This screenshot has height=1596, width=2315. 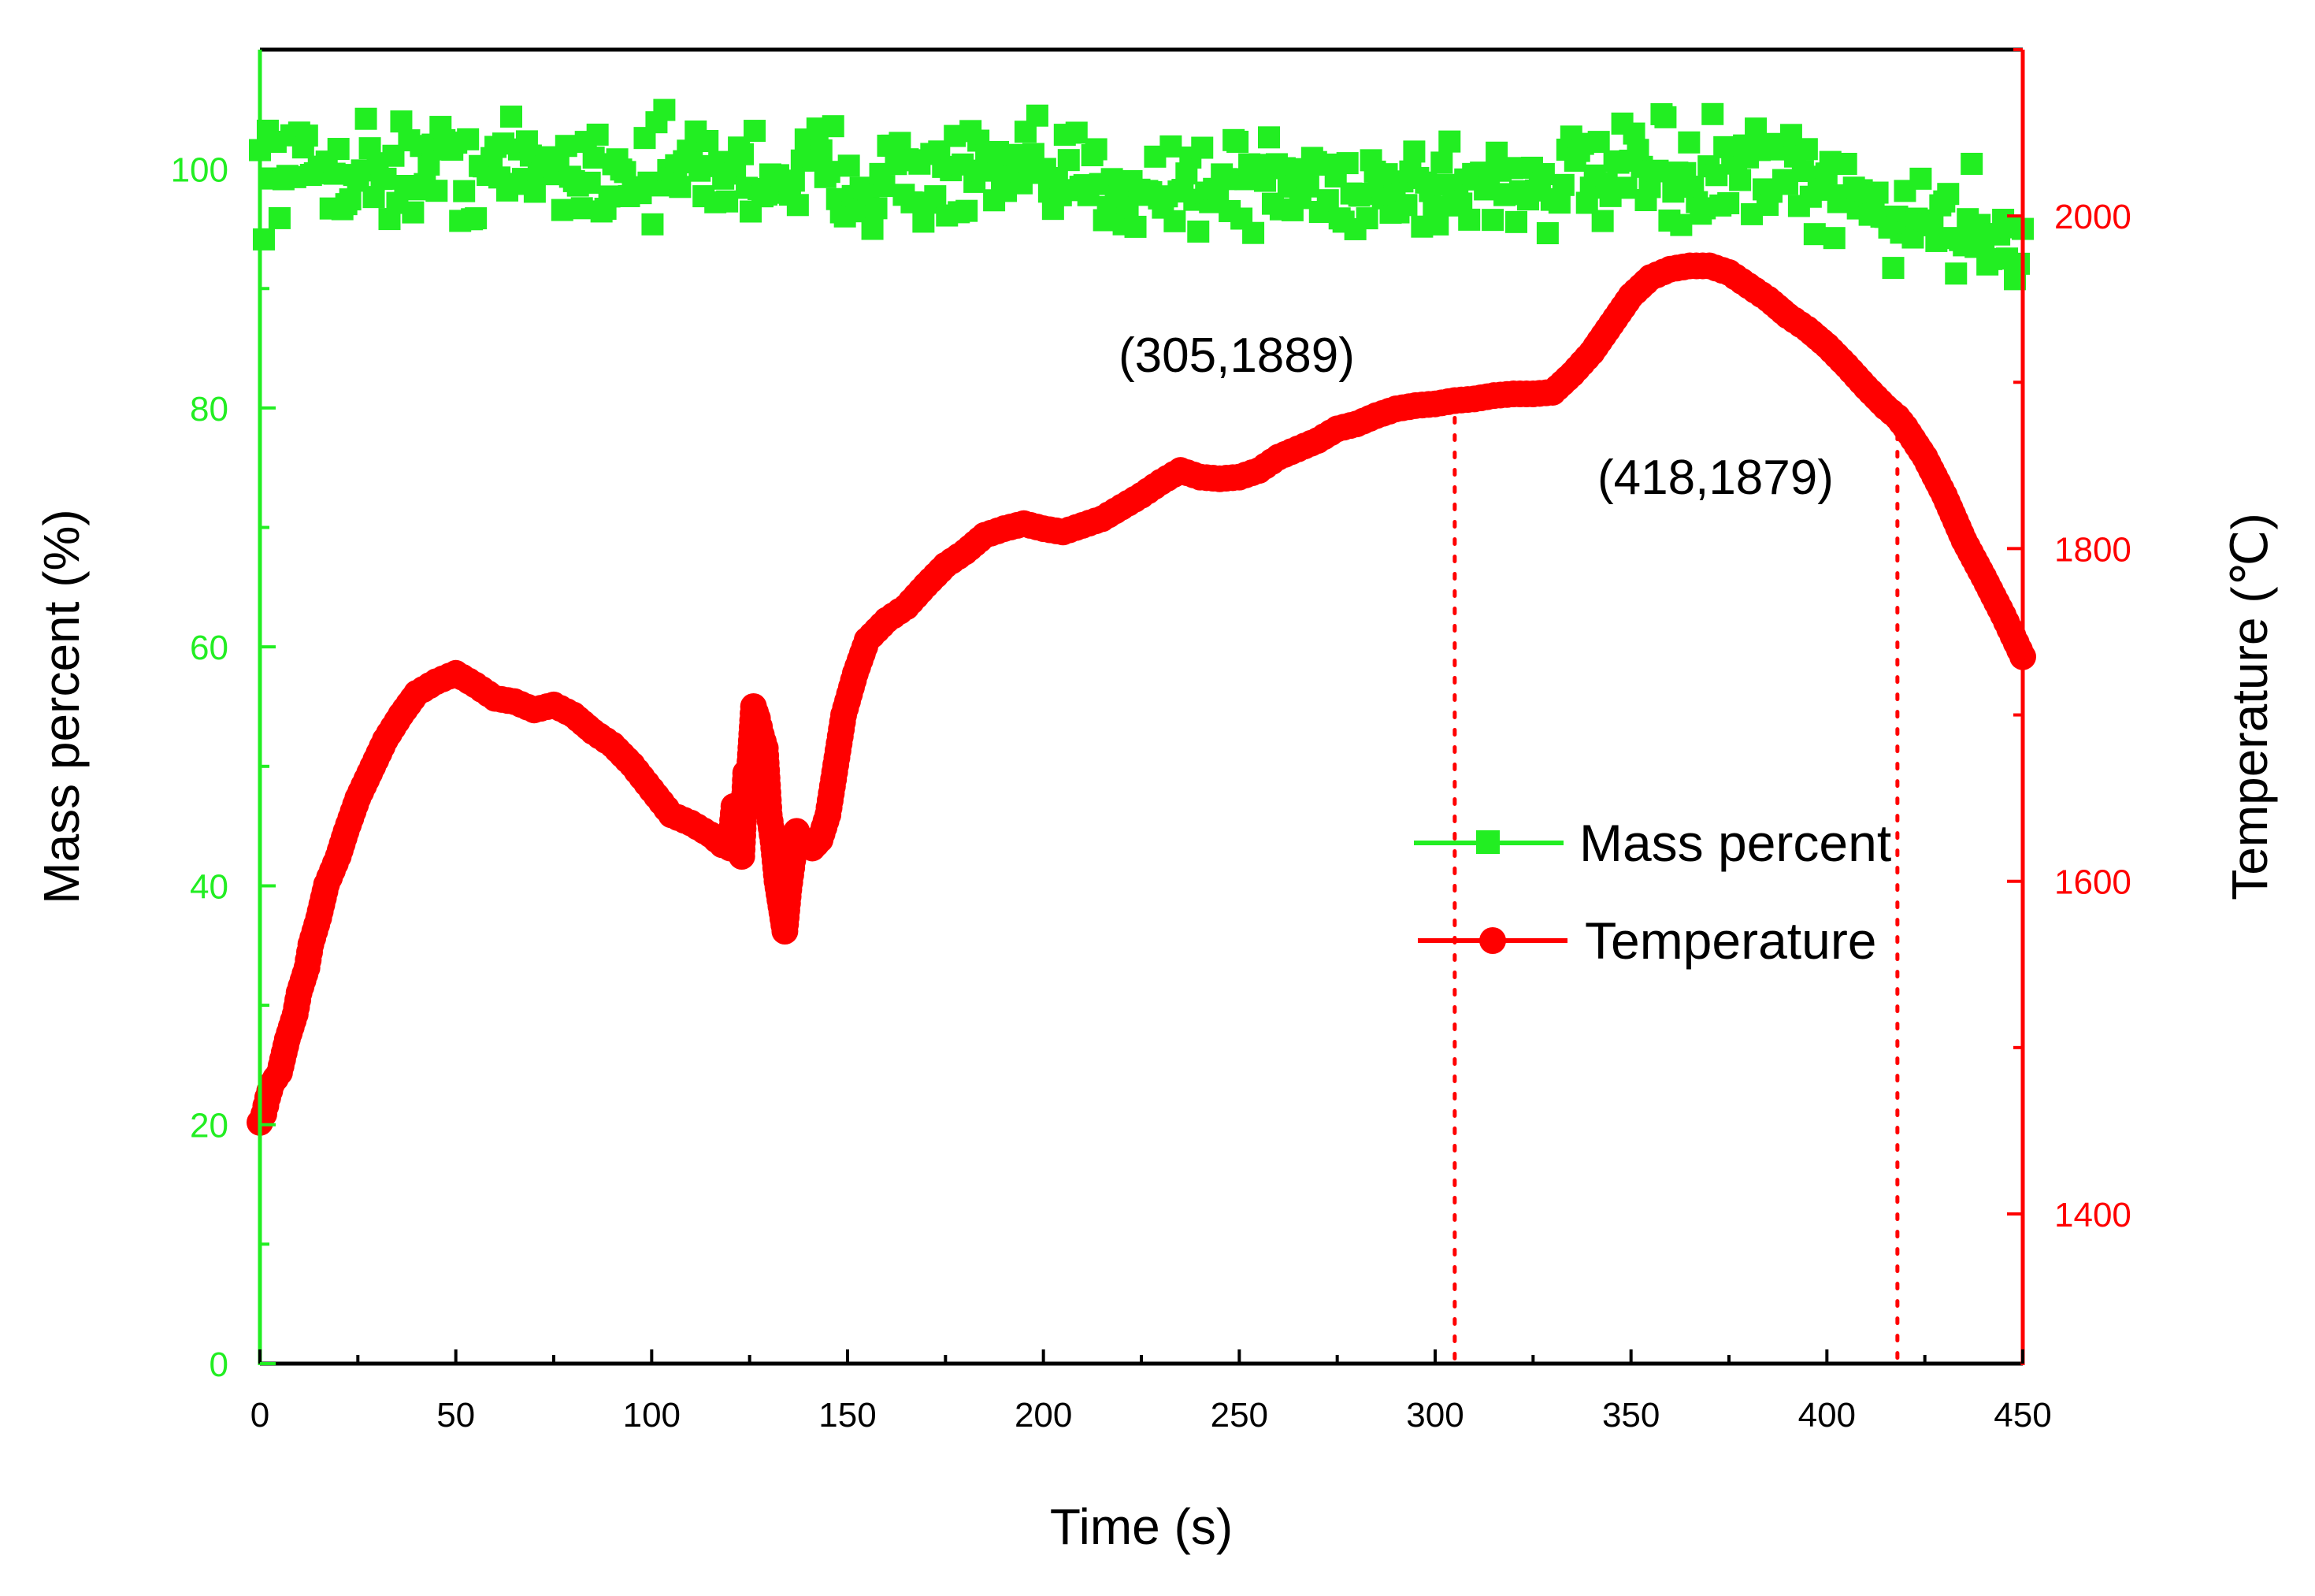 What do you see at coordinates (2069, 641) in the screenshot?
I see `y-right-axis-ticks: 1400 1600 1800 2000` at bounding box center [2069, 641].